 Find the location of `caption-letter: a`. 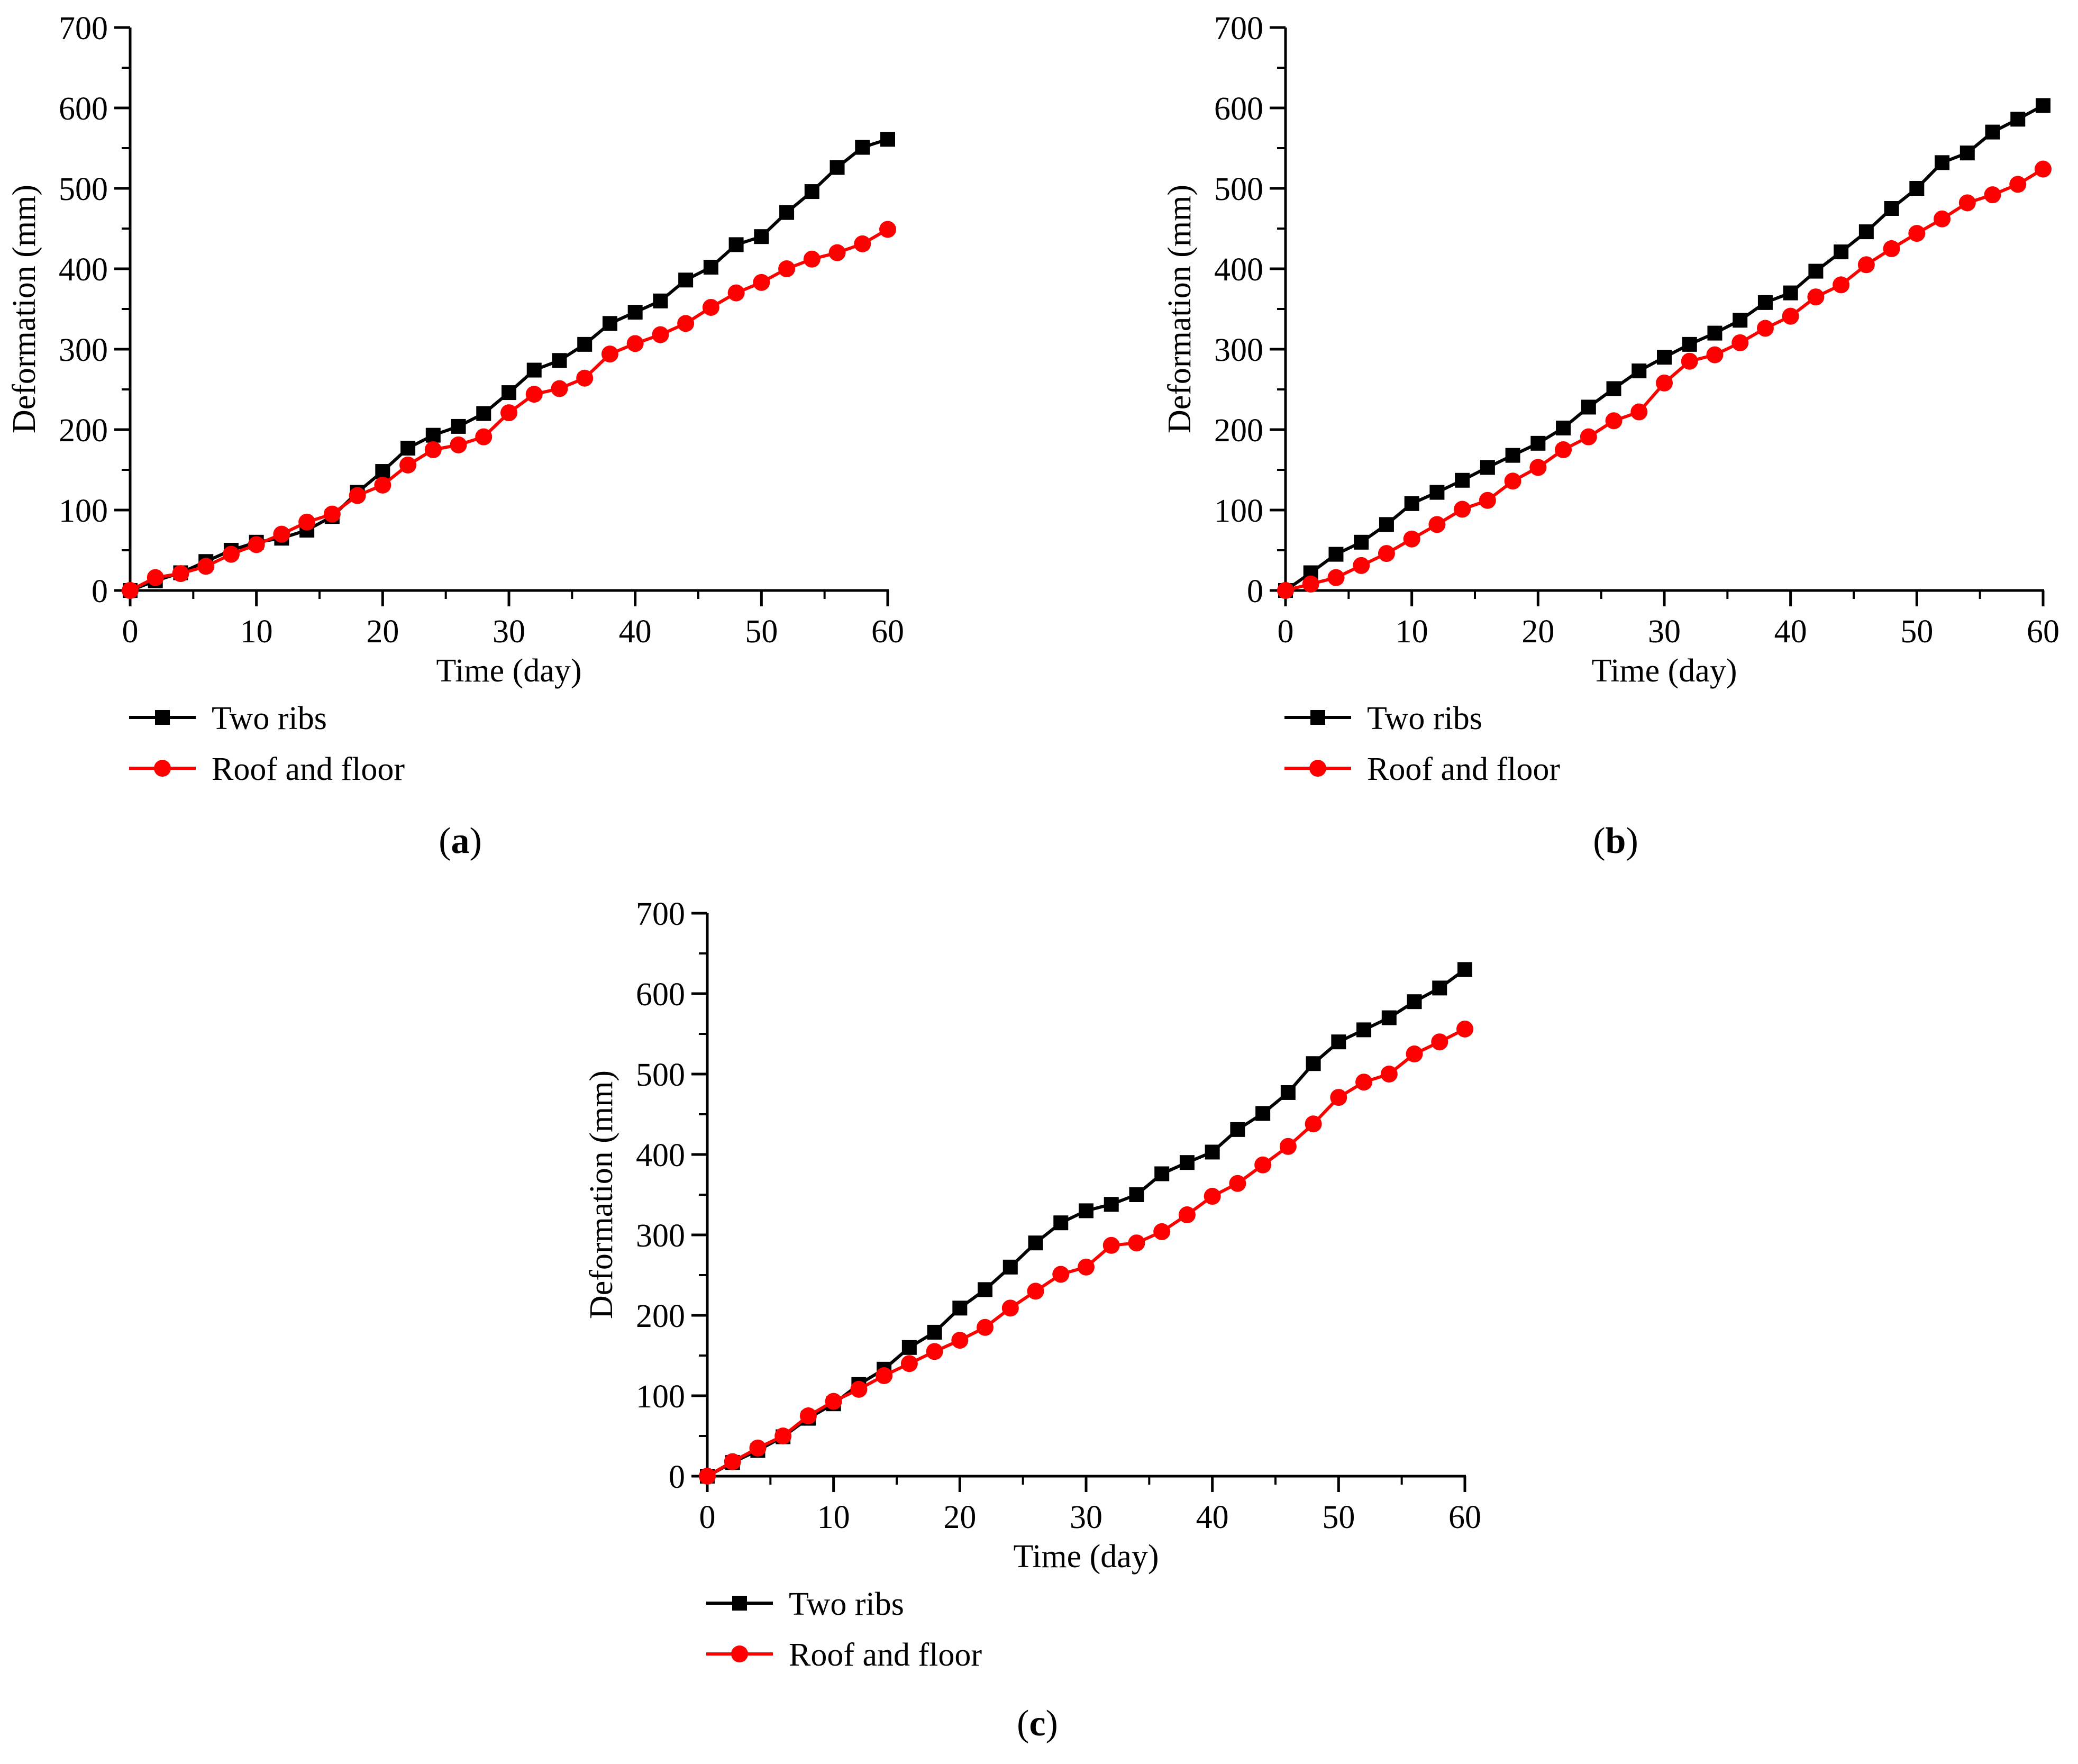

caption-letter: a is located at coordinates (460, 841).